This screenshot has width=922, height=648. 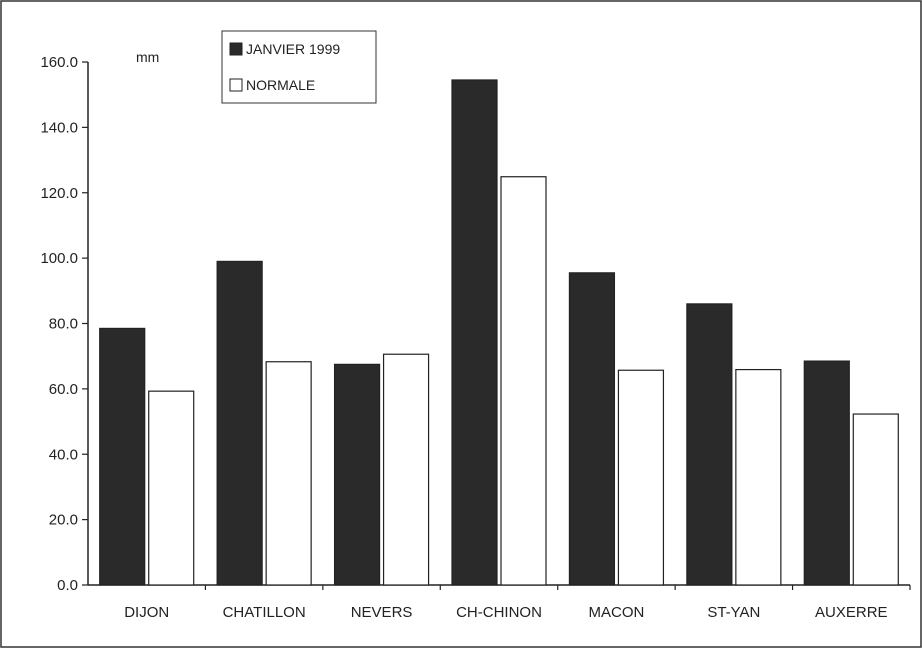 I want to click on x-tick-label: DIJON, so click(x=146, y=612).